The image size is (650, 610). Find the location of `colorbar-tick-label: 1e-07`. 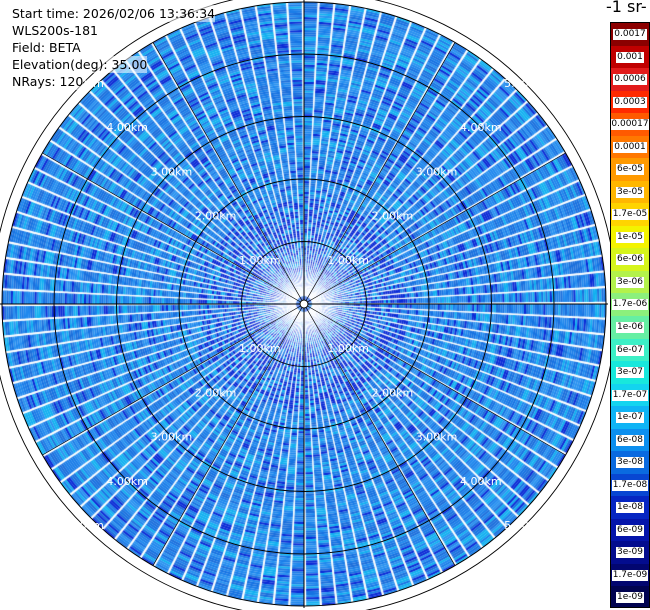

colorbar-tick-label: 1e-07 is located at coordinates (630, 418).